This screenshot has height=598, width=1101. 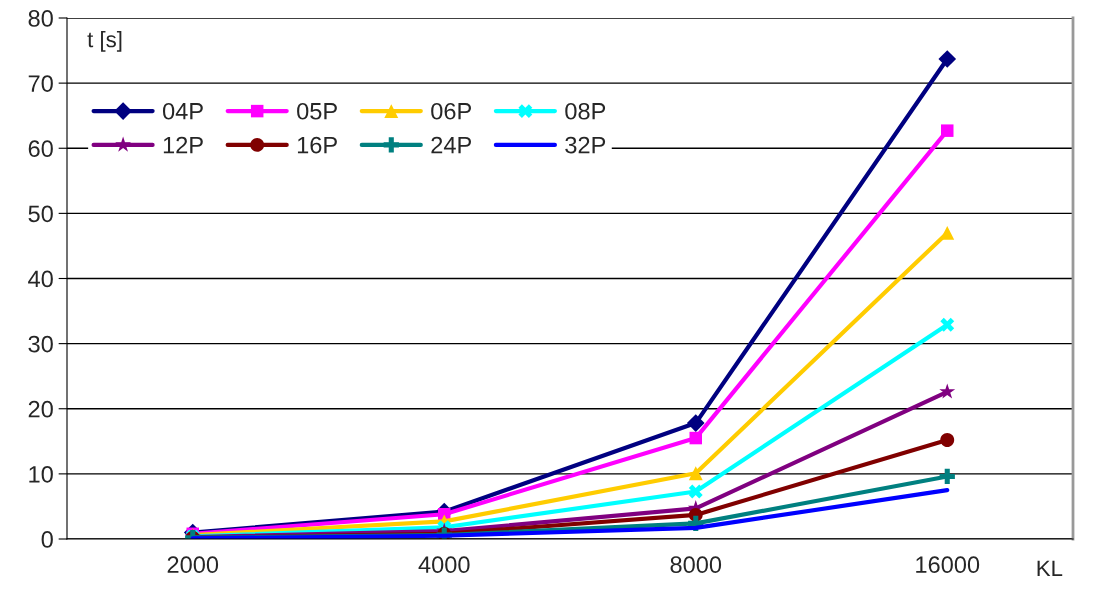 I want to click on y-tick-label: 10, so click(x=41, y=474).